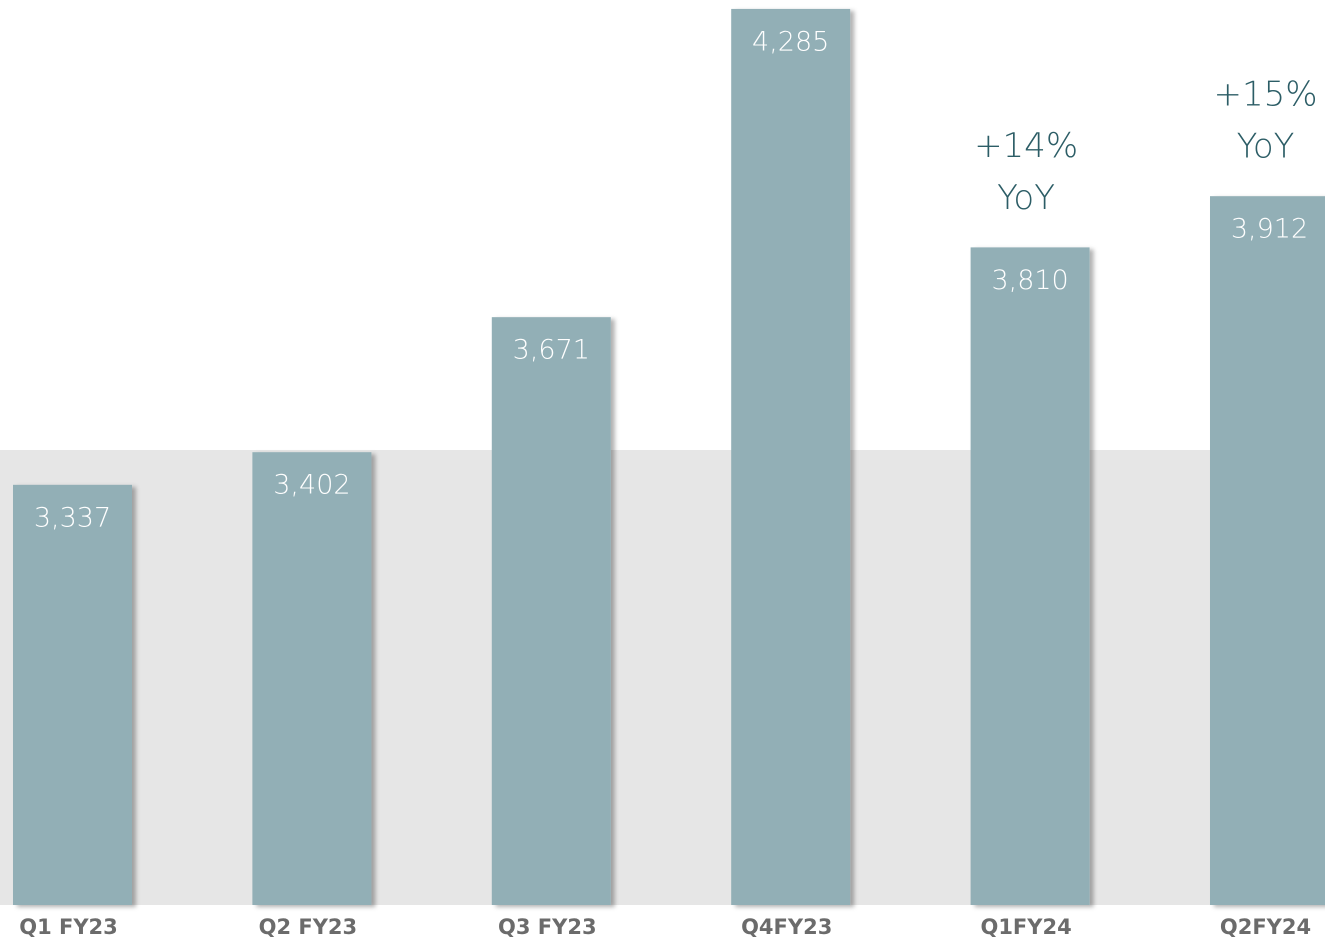  Describe the element at coordinates (786, 927) in the screenshot. I see `x-tick-label: Q4FY23` at that location.